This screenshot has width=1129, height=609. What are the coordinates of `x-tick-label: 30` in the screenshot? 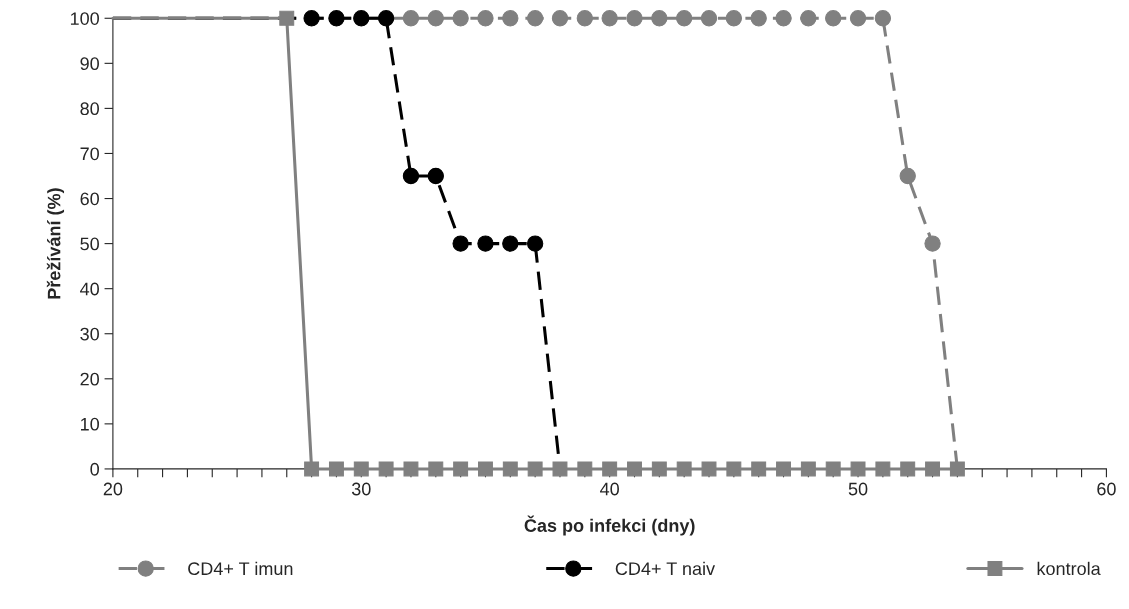 It's located at (361, 489).